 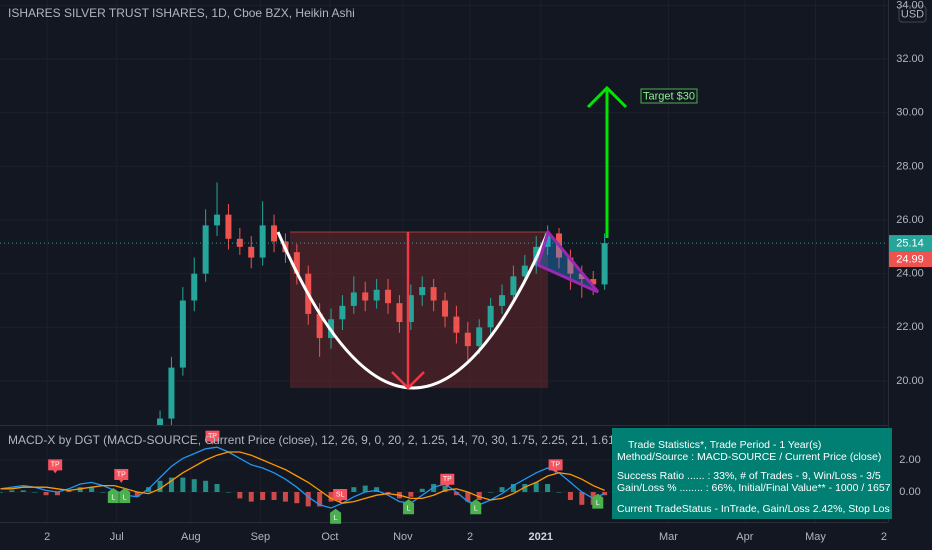 I want to click on y-tick-label: 22.00, so click(x=910, y=327).